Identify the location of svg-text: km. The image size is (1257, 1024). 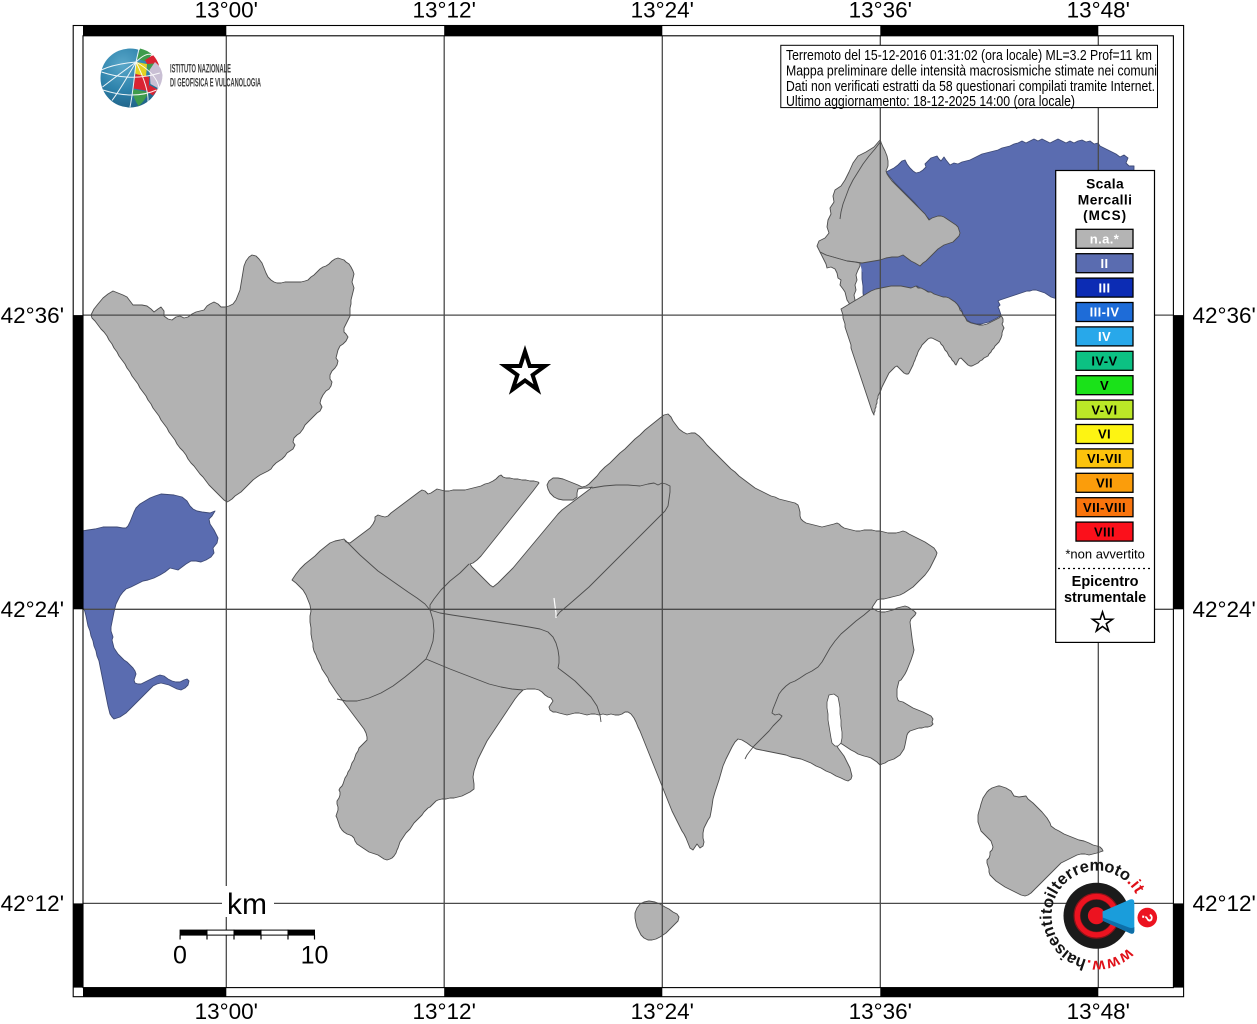
(247, 904).